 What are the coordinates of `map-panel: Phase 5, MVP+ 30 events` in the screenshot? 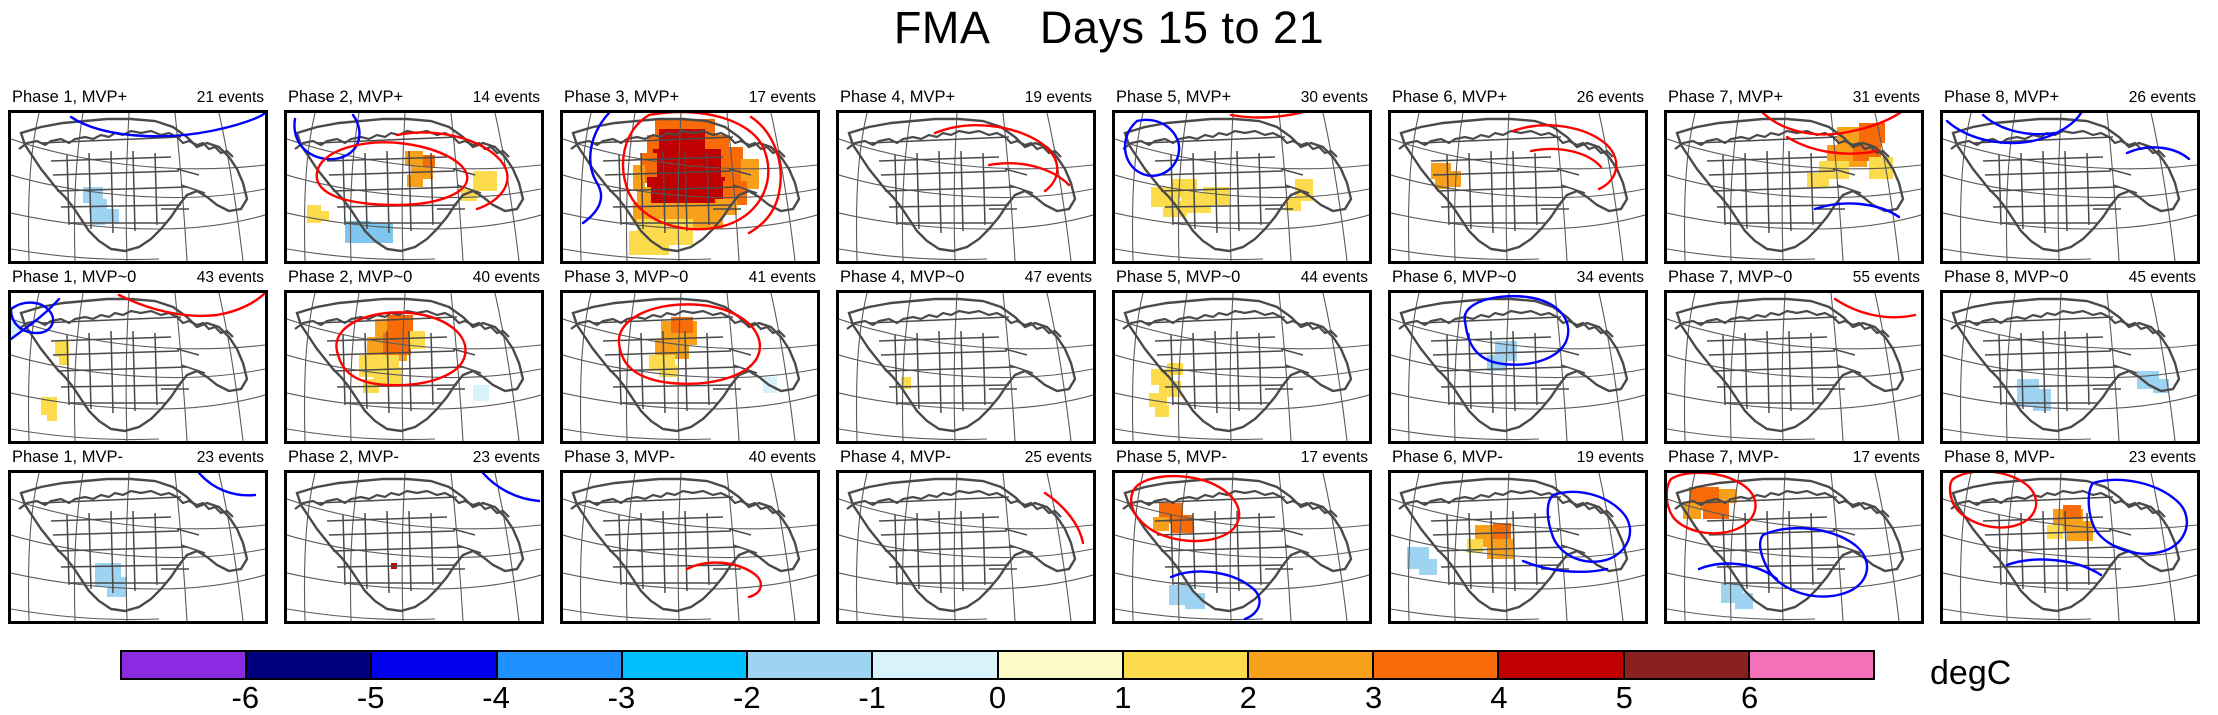 It's located at (1242, 178).